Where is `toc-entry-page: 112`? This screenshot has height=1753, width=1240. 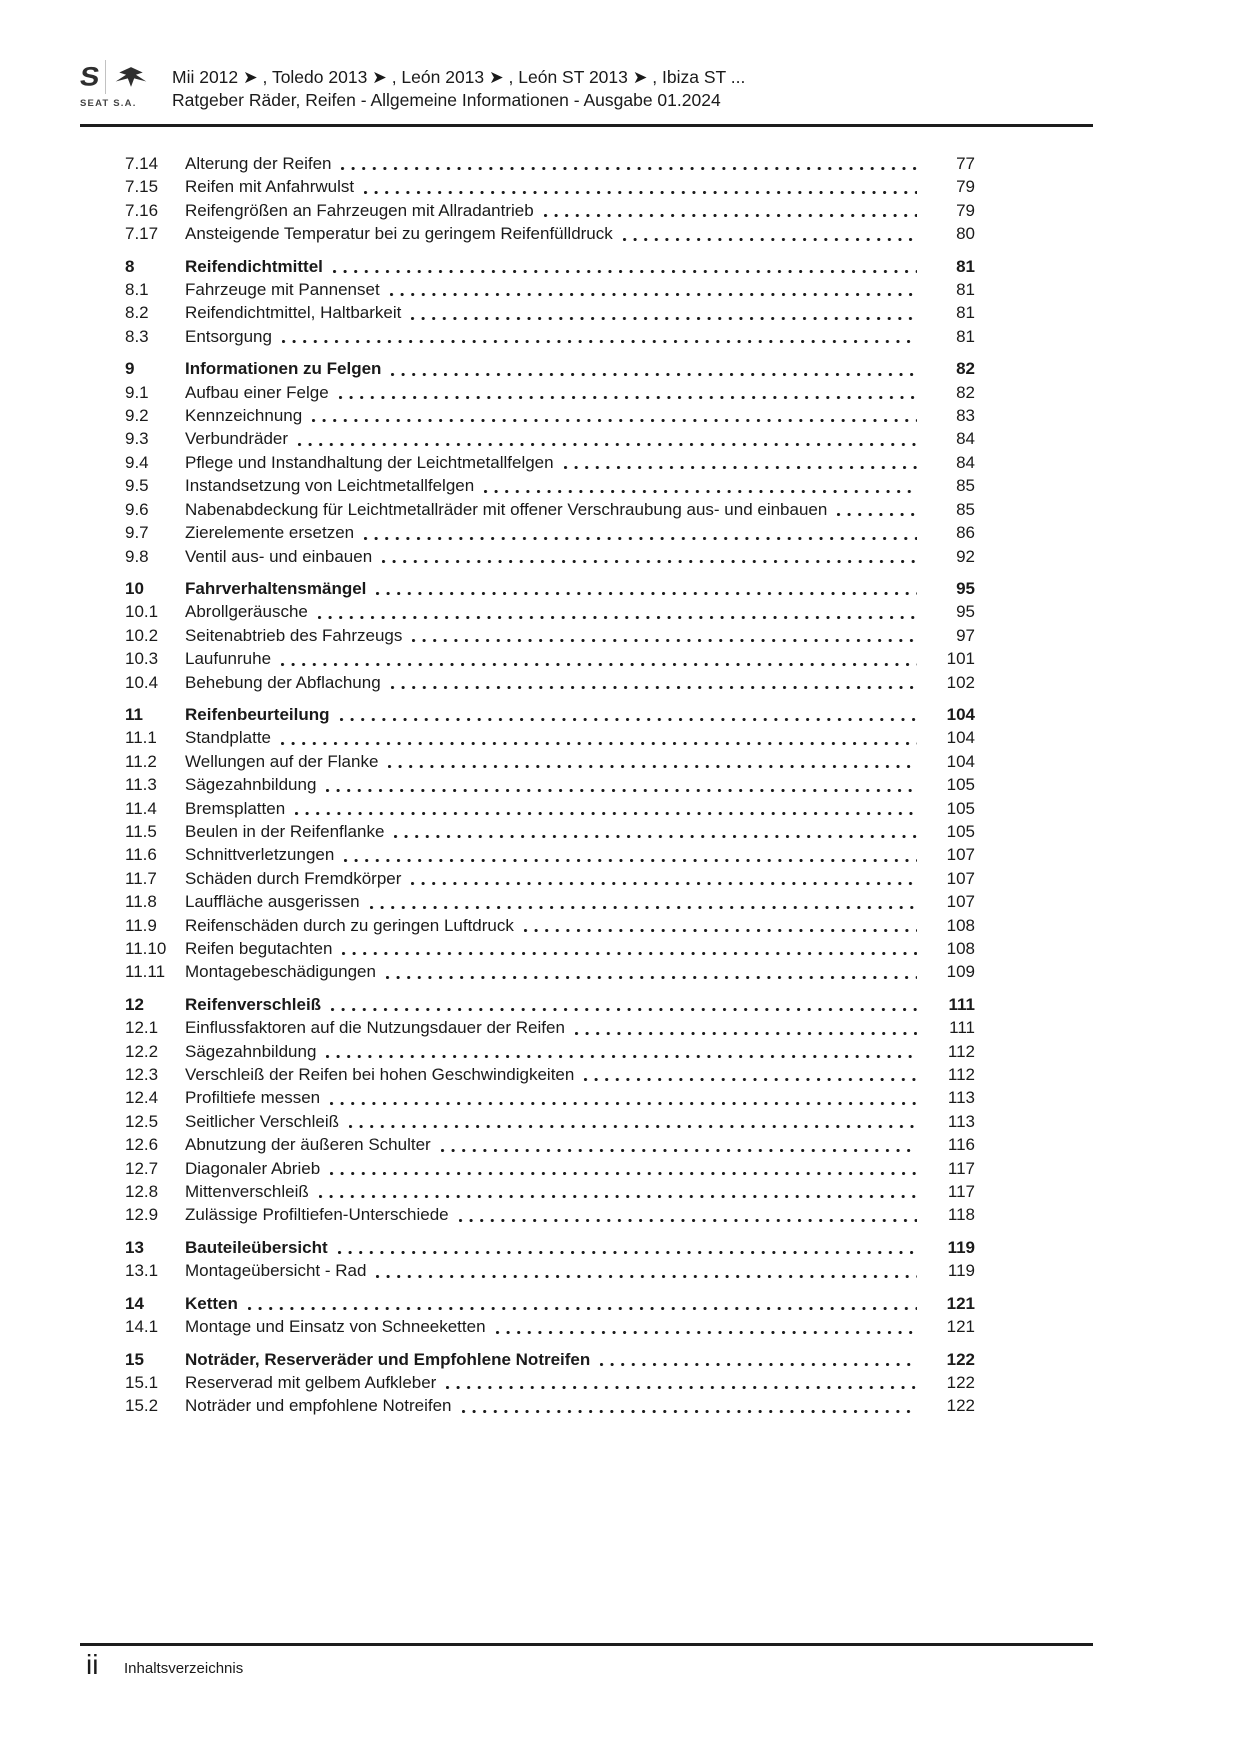
toc-entry-page: 112 is located at coordinates (961, 1051).